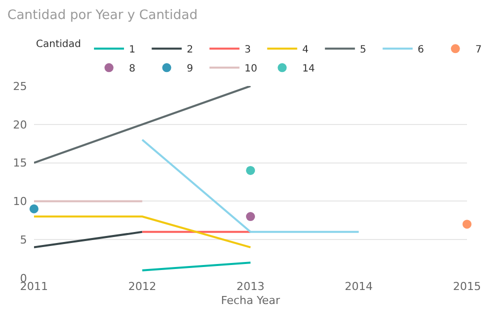  What do you see at coordinates (467, 286) in the screenshot?
I see `x-tick-label: 2015` at bounding box center [467, 286].